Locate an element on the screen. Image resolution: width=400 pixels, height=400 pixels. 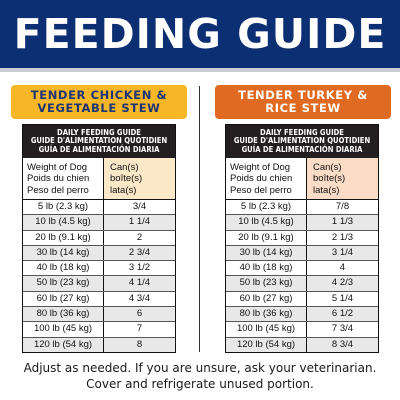
table-row: 100 lb (45 kg) 7 is located at coordinates (99, 330).